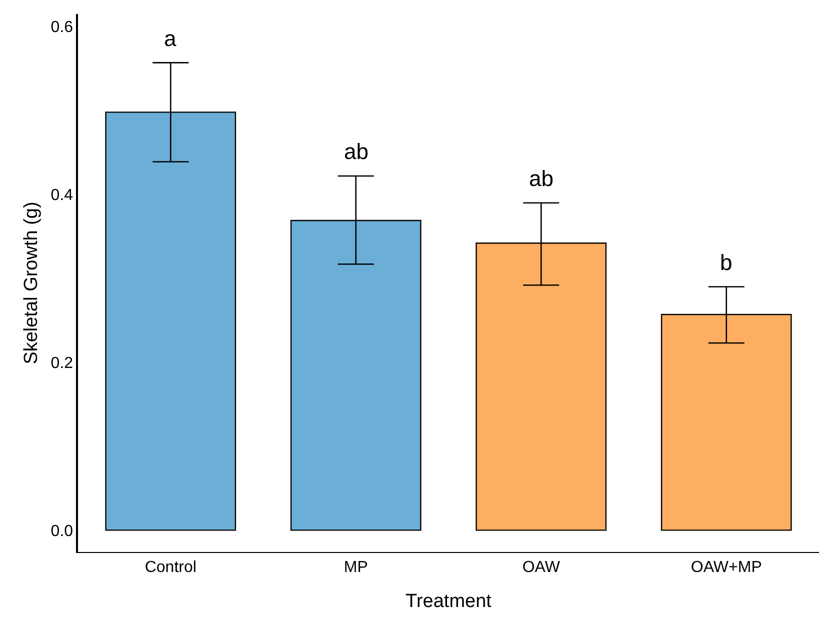  Describe the element at coordinates (726, 262) in the screenshot. I see `annotation: b` at that location.